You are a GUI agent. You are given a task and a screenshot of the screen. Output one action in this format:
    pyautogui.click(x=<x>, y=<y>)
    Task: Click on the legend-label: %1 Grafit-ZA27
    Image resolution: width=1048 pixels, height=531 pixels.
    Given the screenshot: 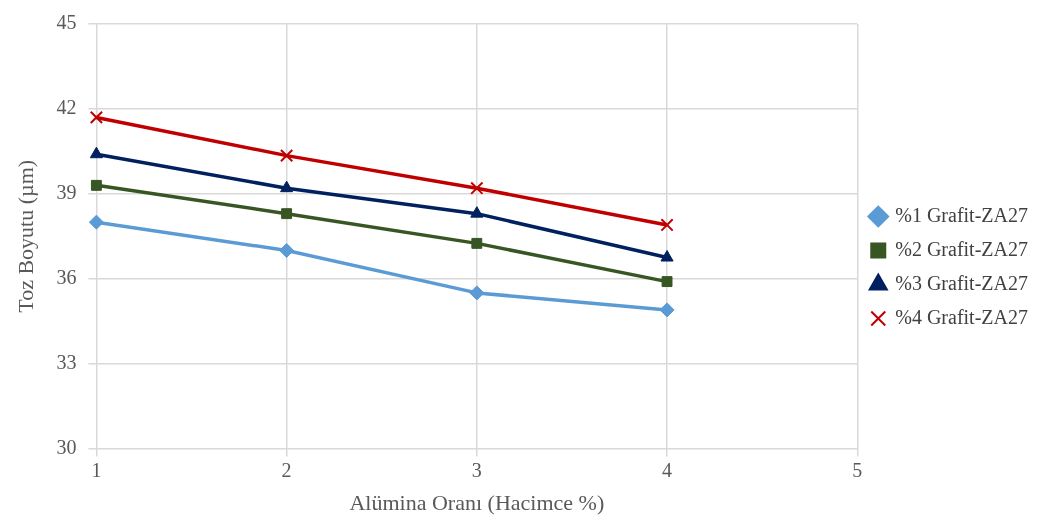 What is the action you would take?
    pyautogui.click(x=961, y=214)
    